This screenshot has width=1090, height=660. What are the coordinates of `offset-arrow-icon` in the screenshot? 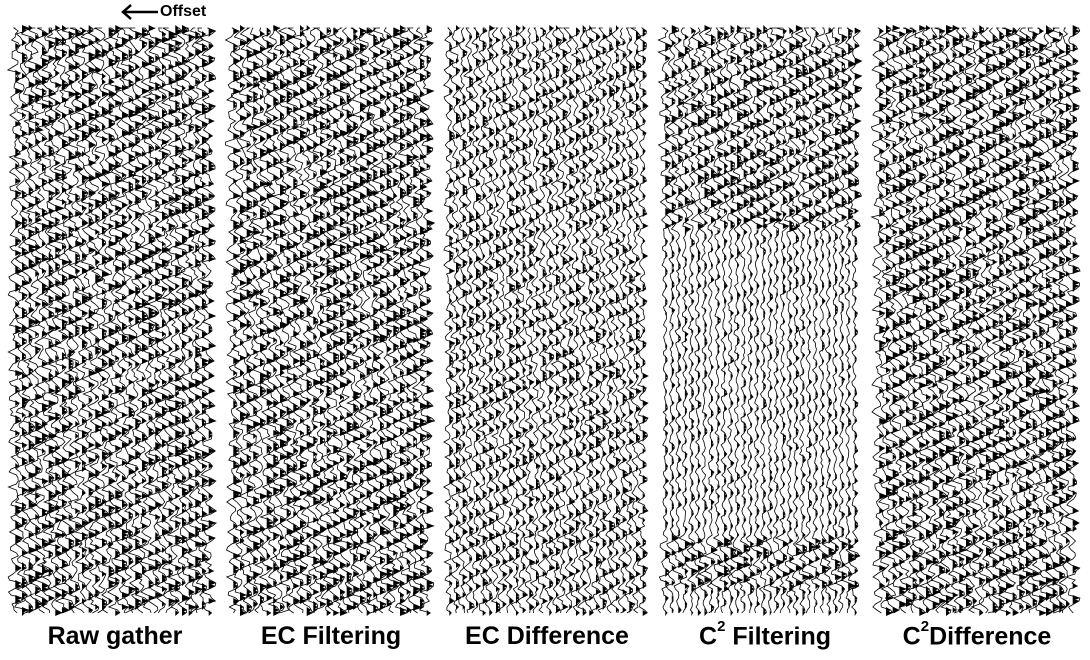 It's located at (139, 12).